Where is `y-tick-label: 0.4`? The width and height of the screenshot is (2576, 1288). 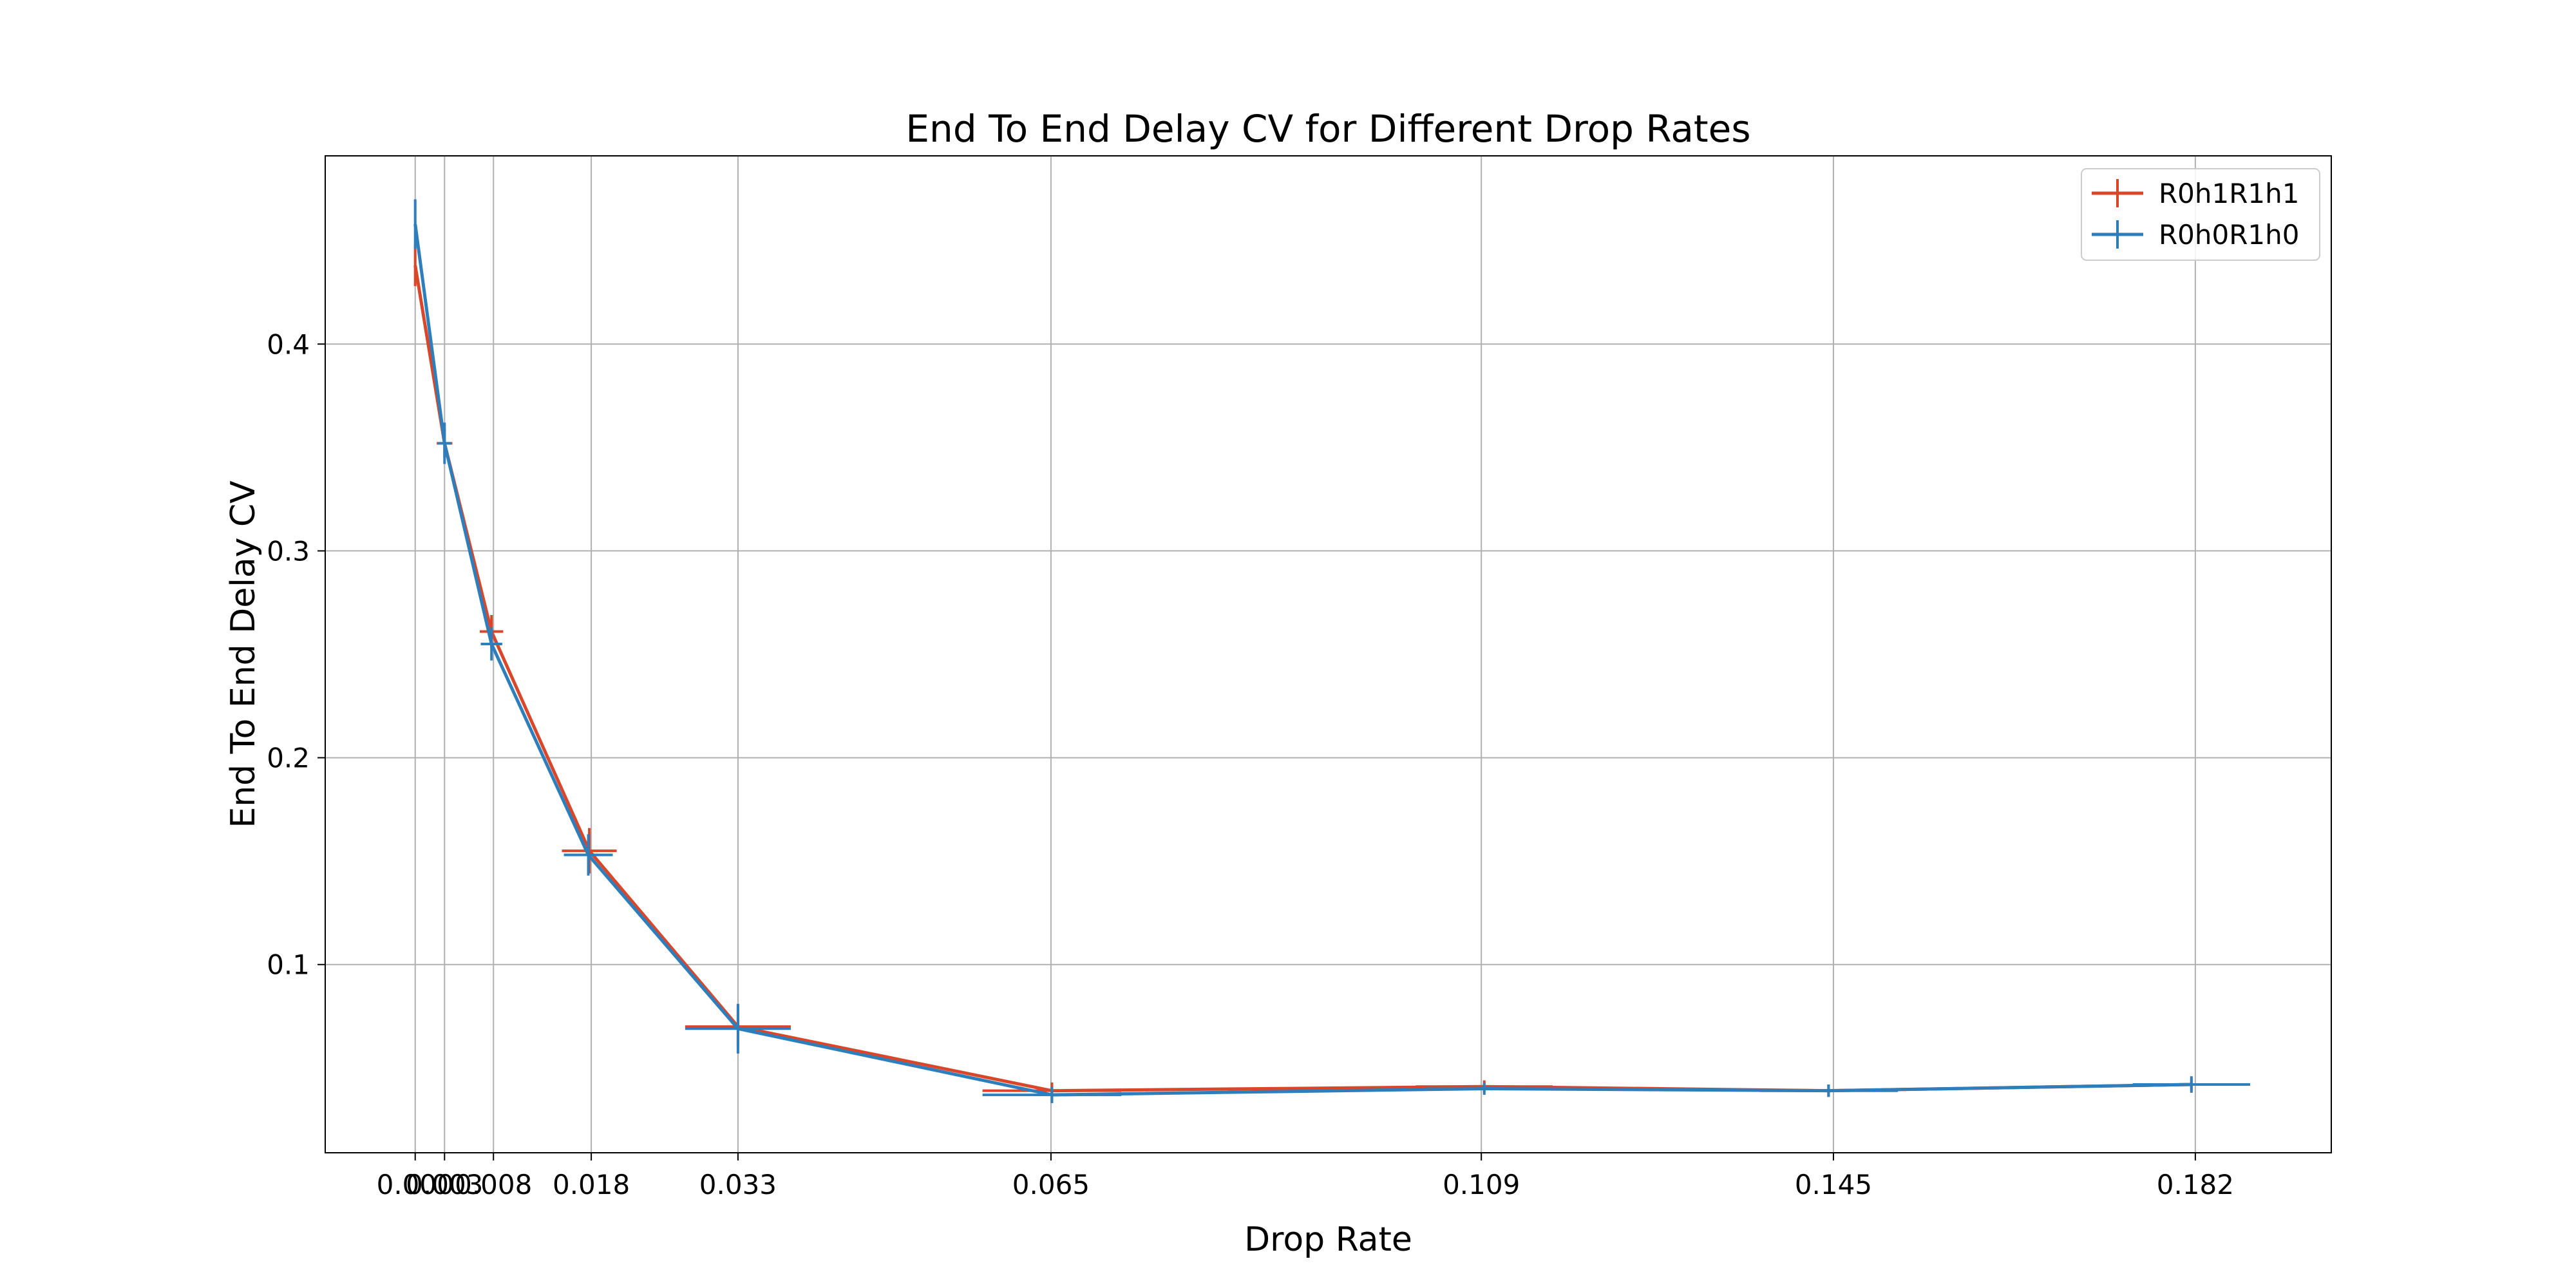 y-tick-label: 0.4 is located at coordinates (288, 344).